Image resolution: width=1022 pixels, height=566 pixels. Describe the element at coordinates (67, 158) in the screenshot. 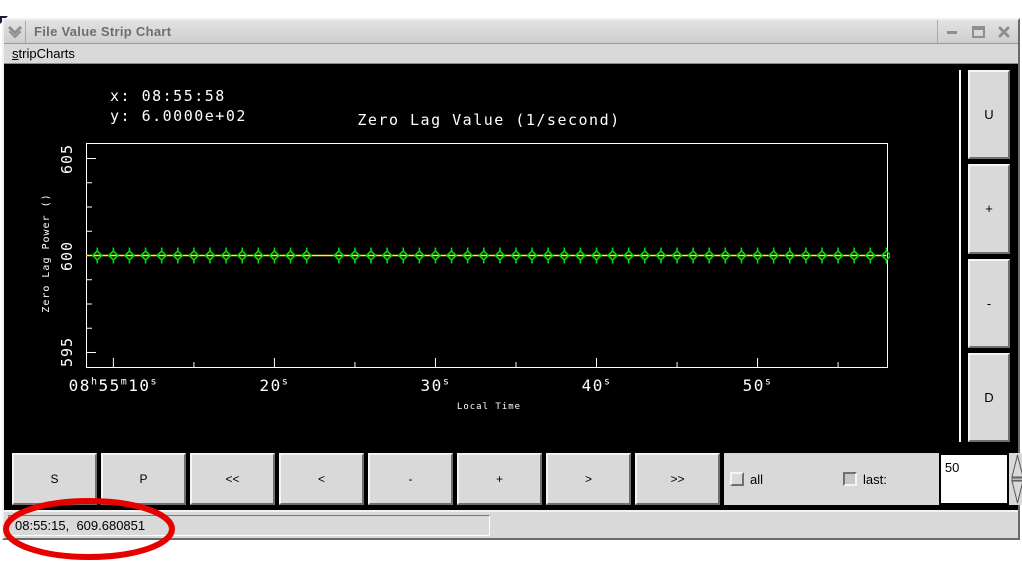

I see `y-tick-label: 605` at that location.